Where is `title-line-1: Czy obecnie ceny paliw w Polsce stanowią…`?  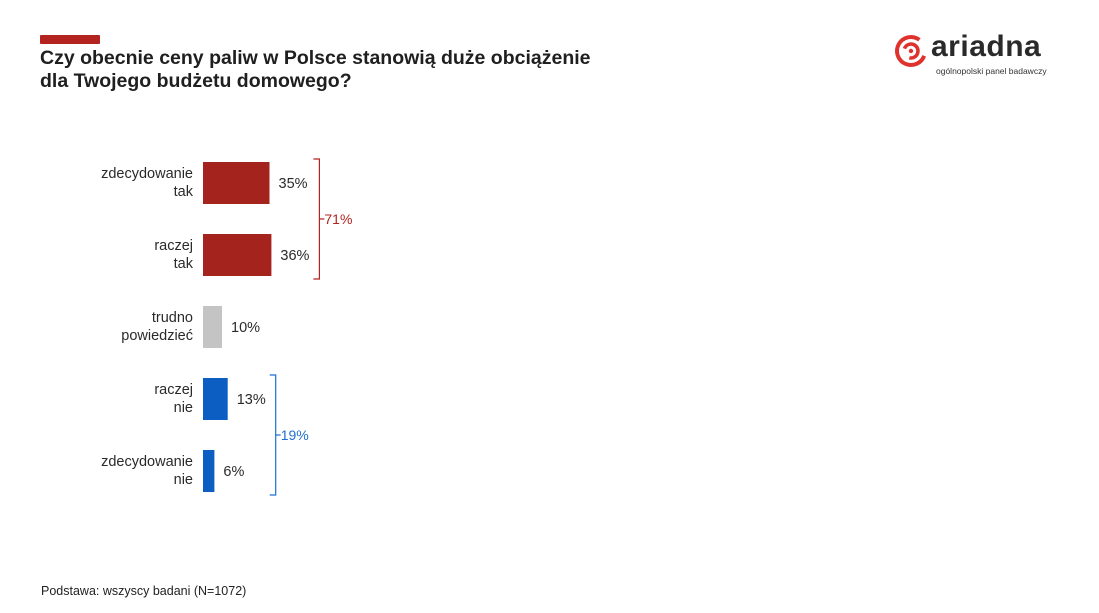
title-line-1: Czy obecnie ceny paliw w Polsce stanowią… is located at coordinates (315, 58).